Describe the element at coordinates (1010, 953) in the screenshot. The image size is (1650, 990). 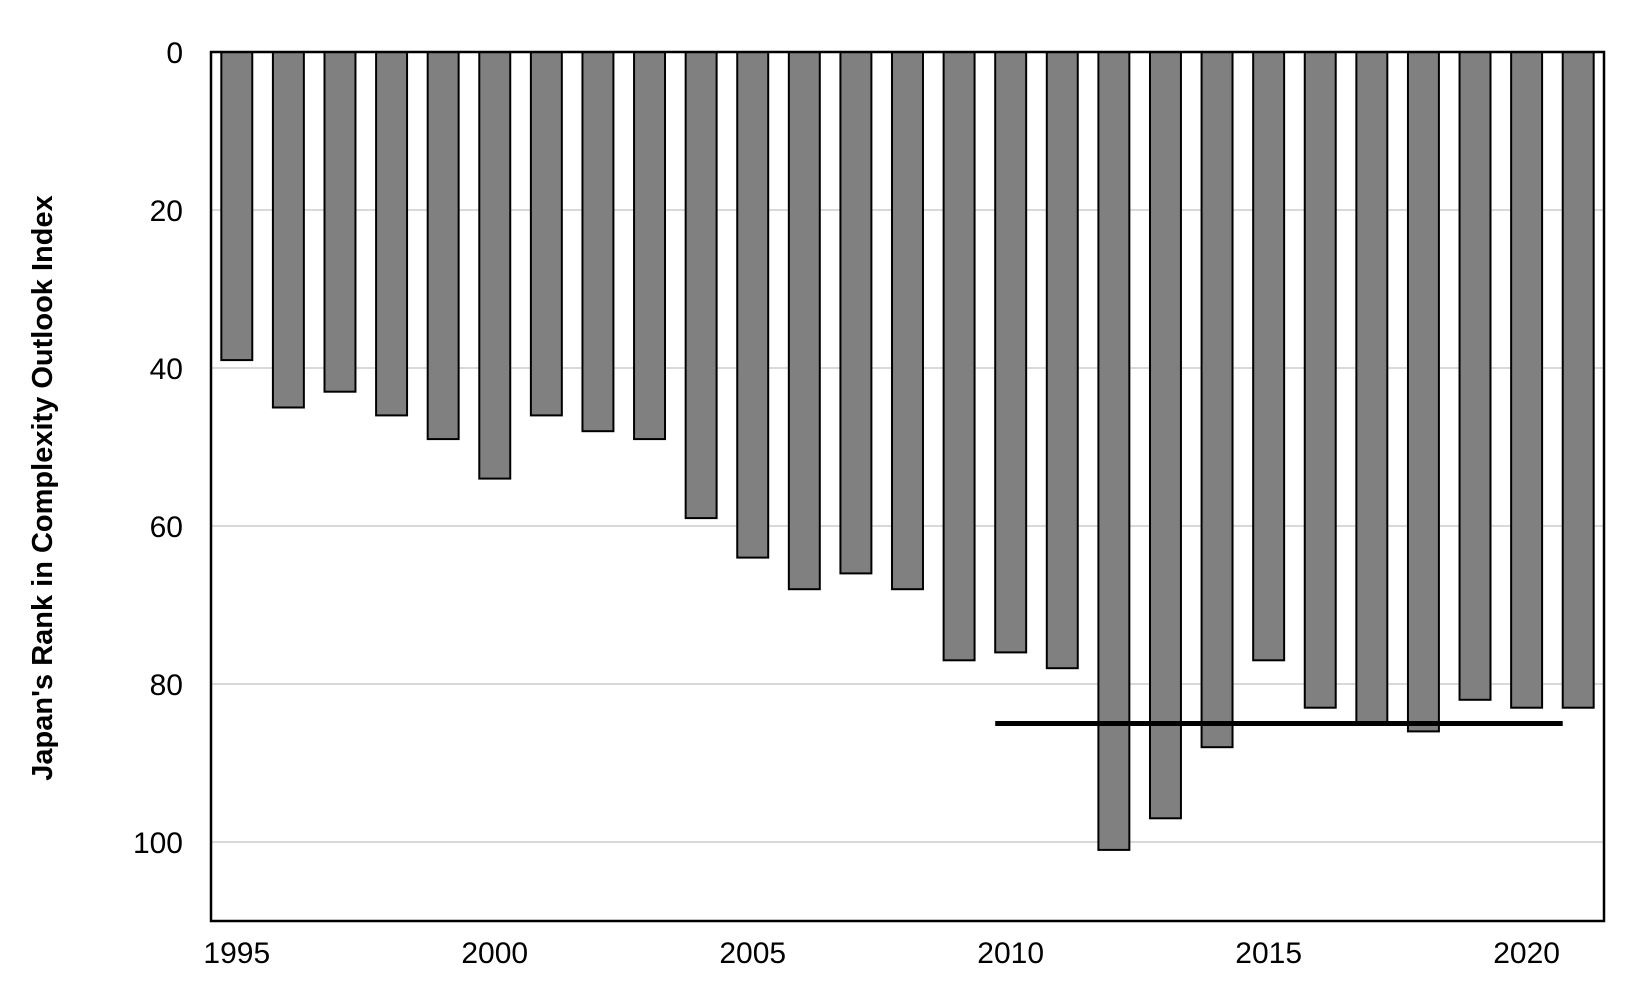
I see `x-tick-label-2010: 2010` at that location.